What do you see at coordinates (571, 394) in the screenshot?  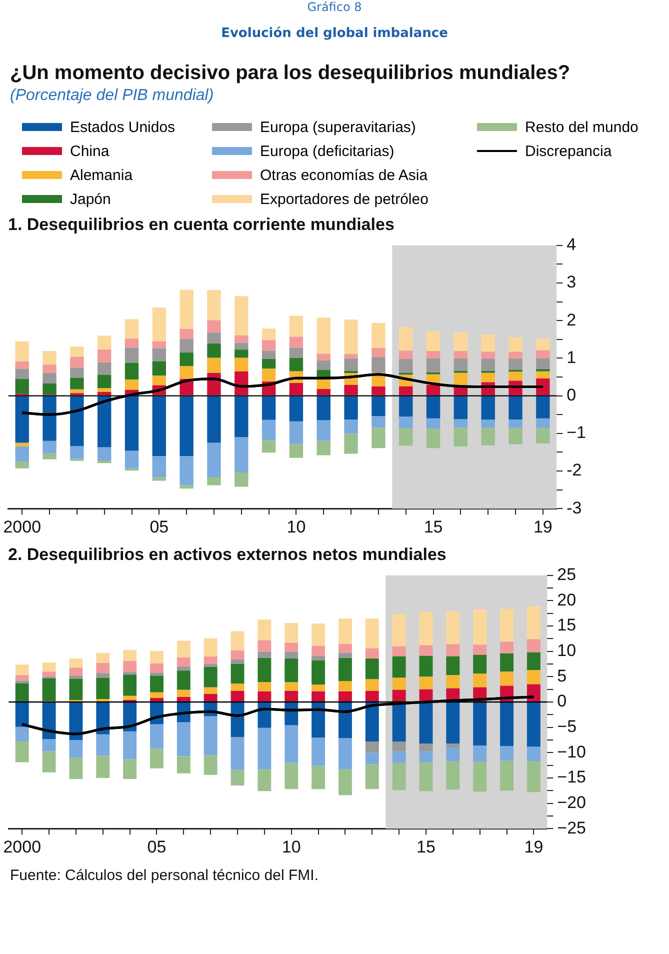 I see `y-tick-label: 0` at bounding box center [571, 394].